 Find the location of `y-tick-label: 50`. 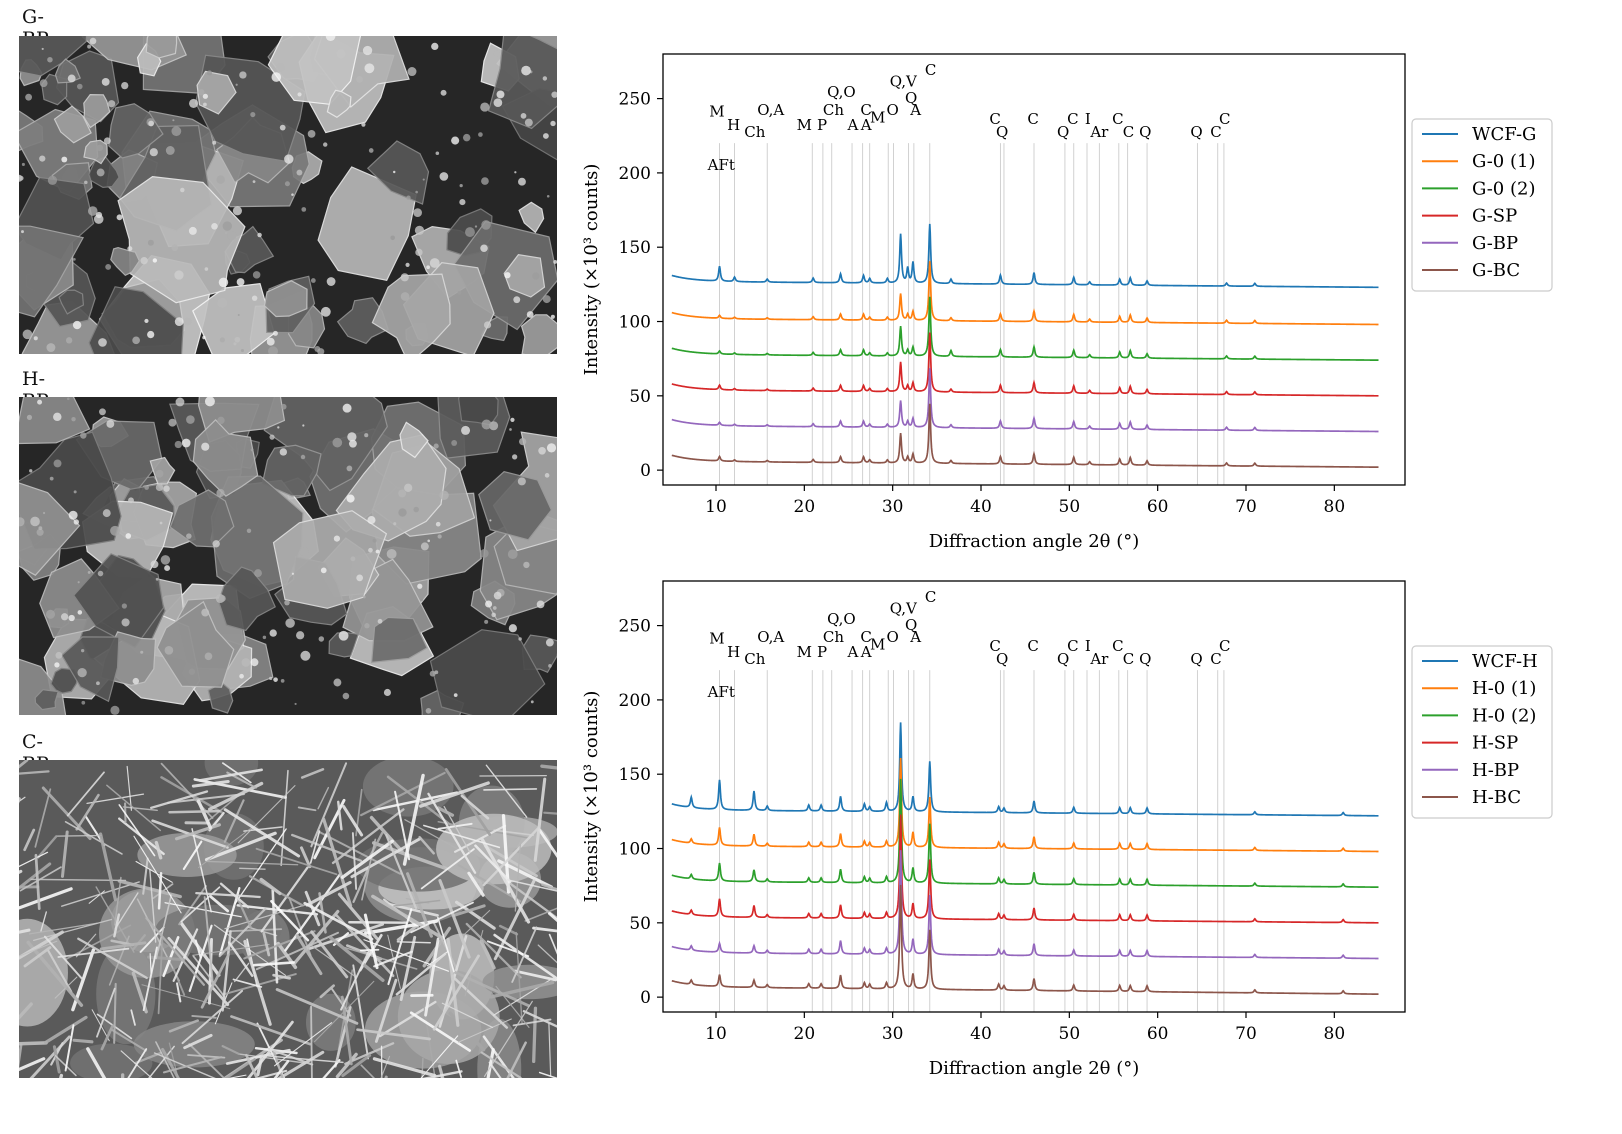

y-tick-label: 50 is located at coordinates (640, 924).